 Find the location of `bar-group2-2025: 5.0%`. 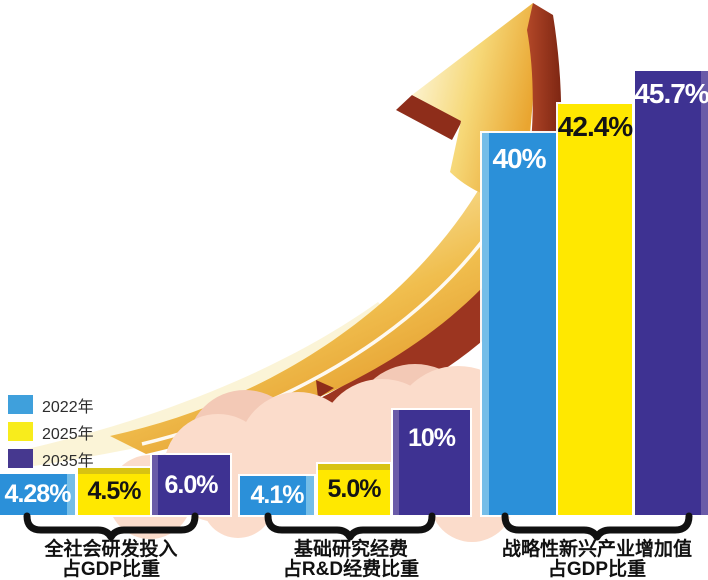

bar-group2-2025: 5.0% is located at coordinates (354, 489).